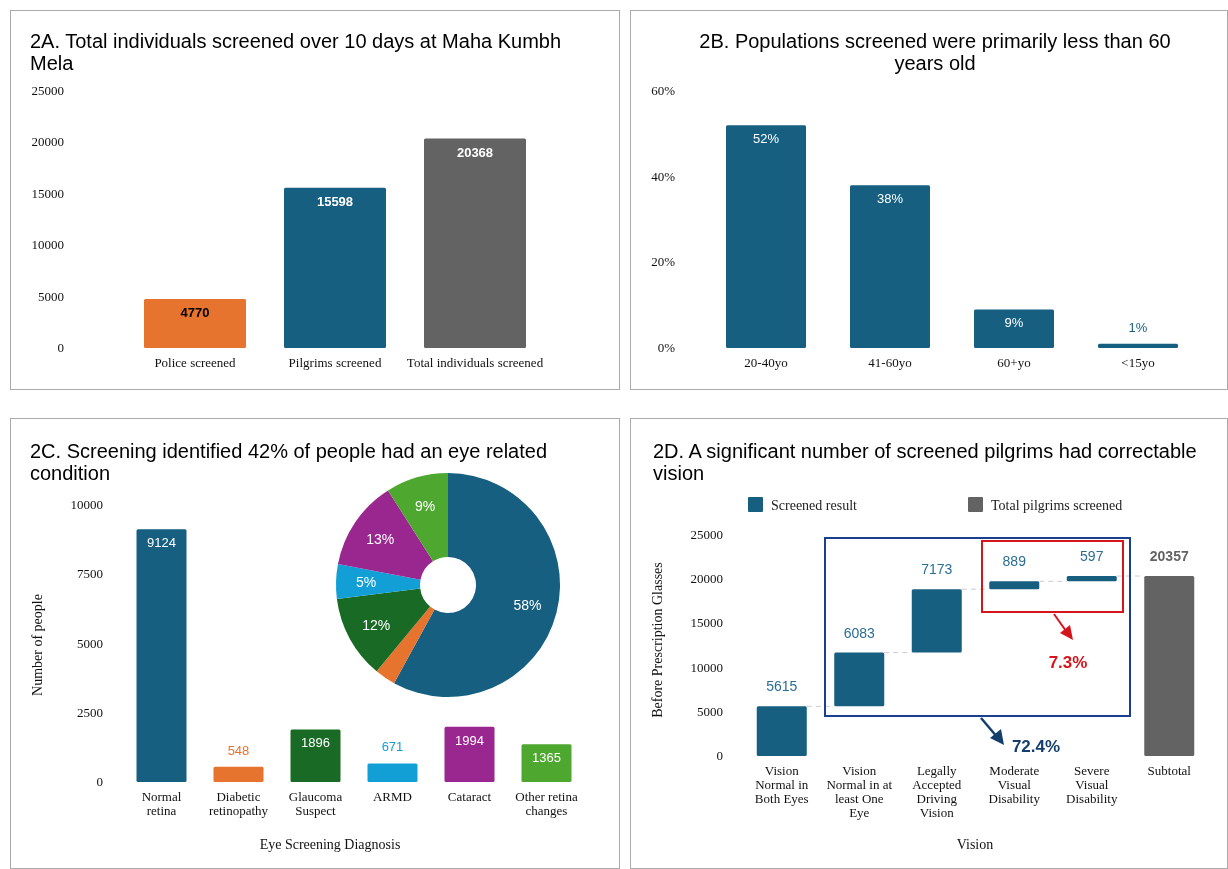 This screenshot has height=869, width=1228. I want to click on data-label: 20368, so click(475, 152).